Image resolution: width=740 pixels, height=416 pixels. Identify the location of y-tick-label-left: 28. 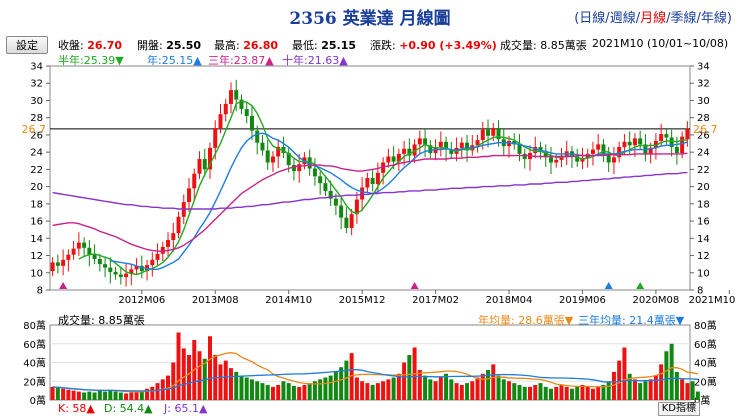
(36, 118).